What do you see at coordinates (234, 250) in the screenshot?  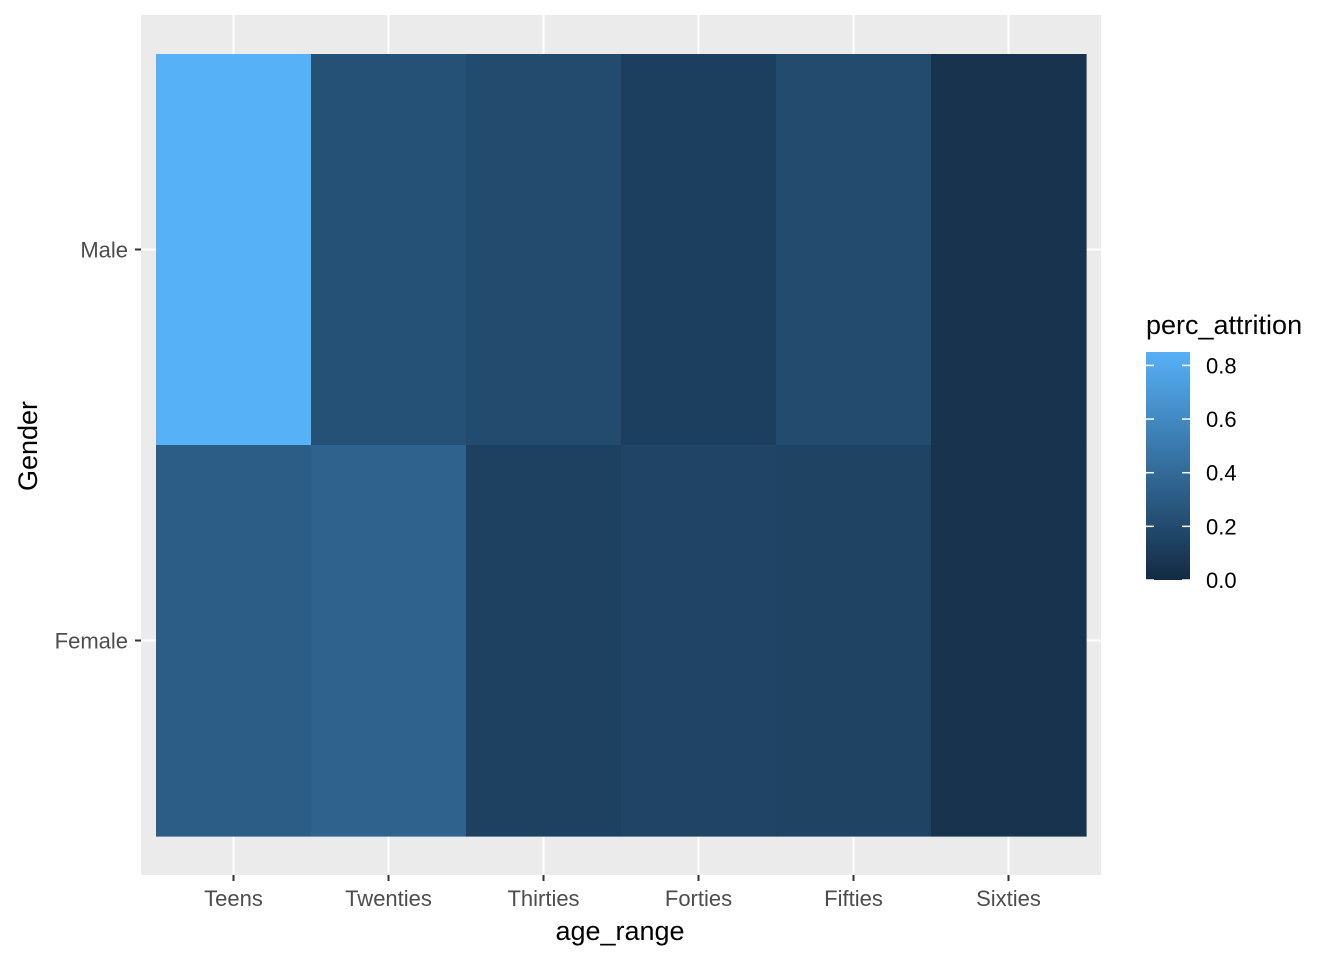 I see `heatmap-cell-male-teens` at bounding box center [234, 250].